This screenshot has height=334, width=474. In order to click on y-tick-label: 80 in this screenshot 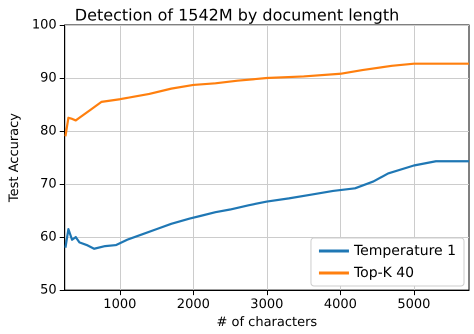, I will do `click(48, 131)`.